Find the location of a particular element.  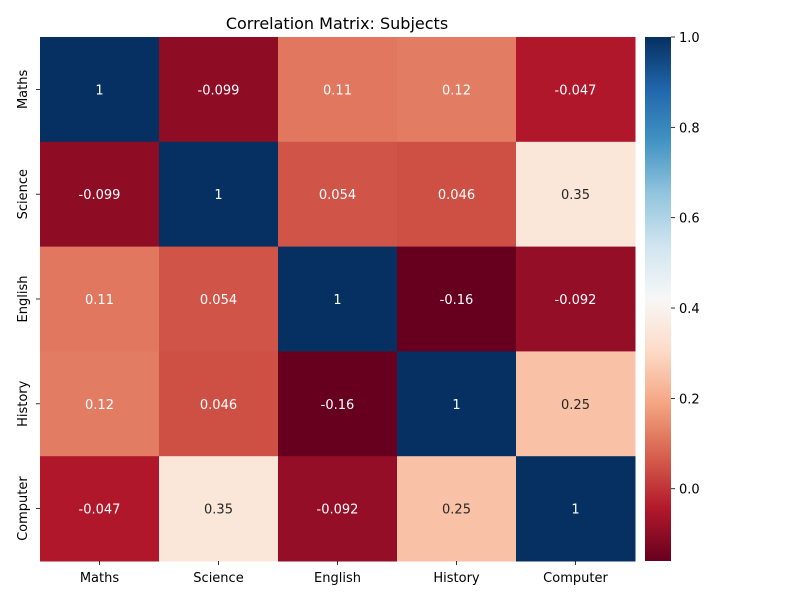

colorbar-tick-label: 1.0 is located at coordinates (689, 38).